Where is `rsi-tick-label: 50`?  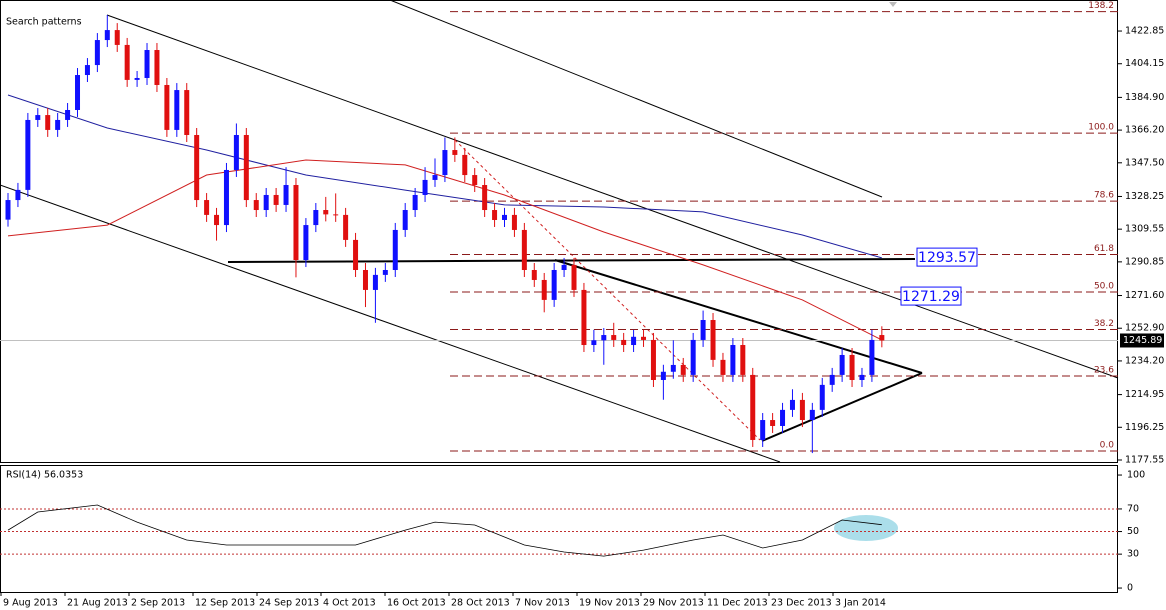
rsi-tick-label: 50 is located at coordinates (1133, 531).